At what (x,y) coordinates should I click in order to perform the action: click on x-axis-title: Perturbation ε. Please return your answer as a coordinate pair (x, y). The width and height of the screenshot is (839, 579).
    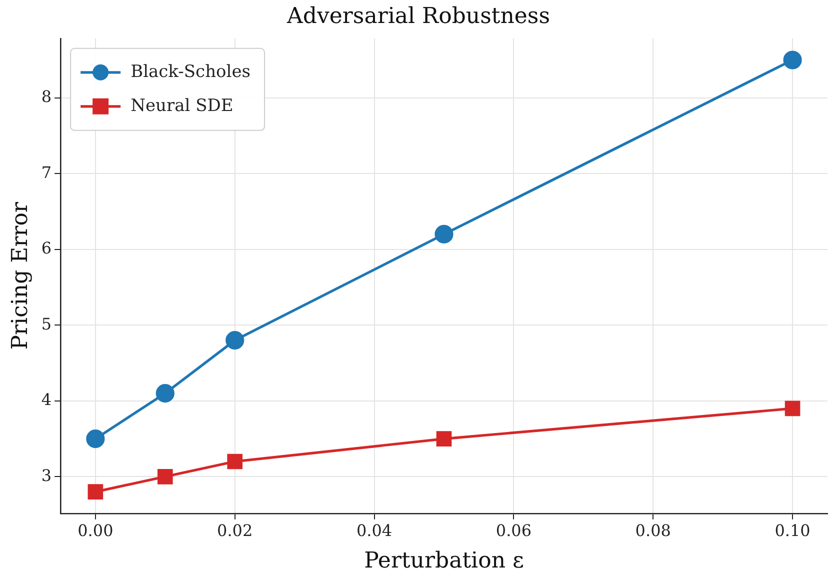
    Looking at the image, I should click on (444, 561).